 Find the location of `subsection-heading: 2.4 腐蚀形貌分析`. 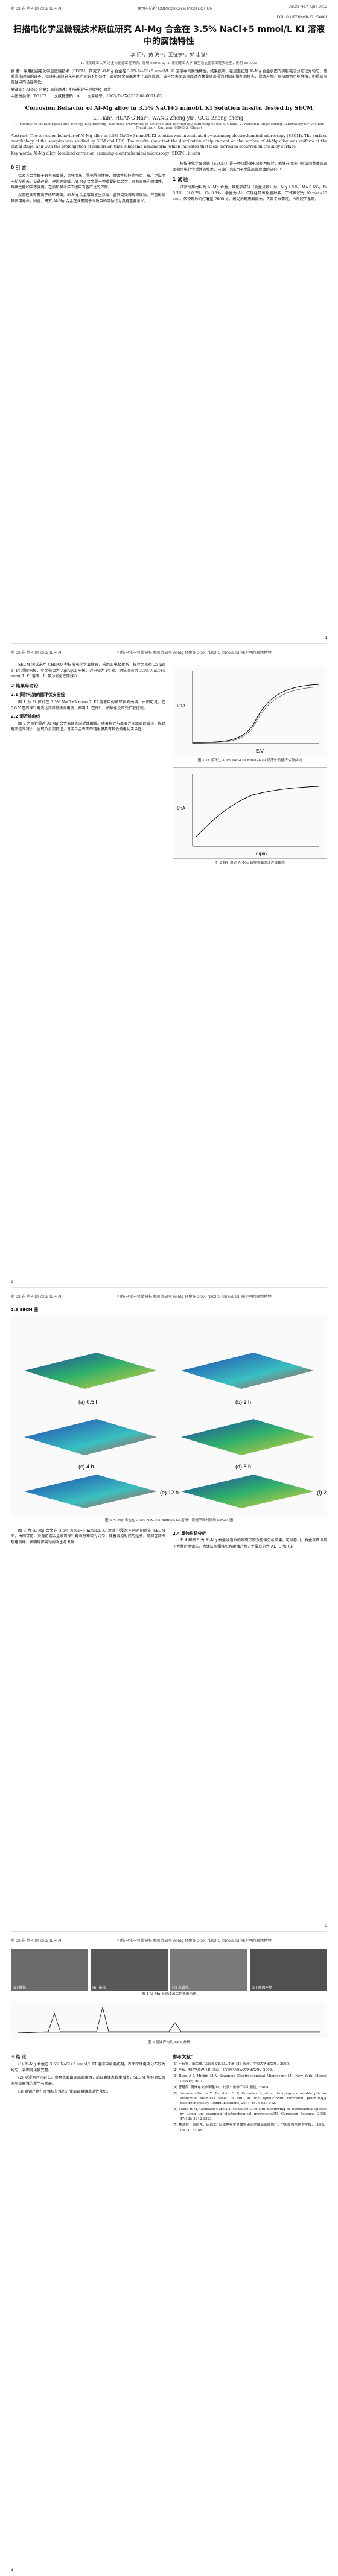

subsection-heading: 2.4 腐蚀形貌分析 is located at coordinates (189, 1533).